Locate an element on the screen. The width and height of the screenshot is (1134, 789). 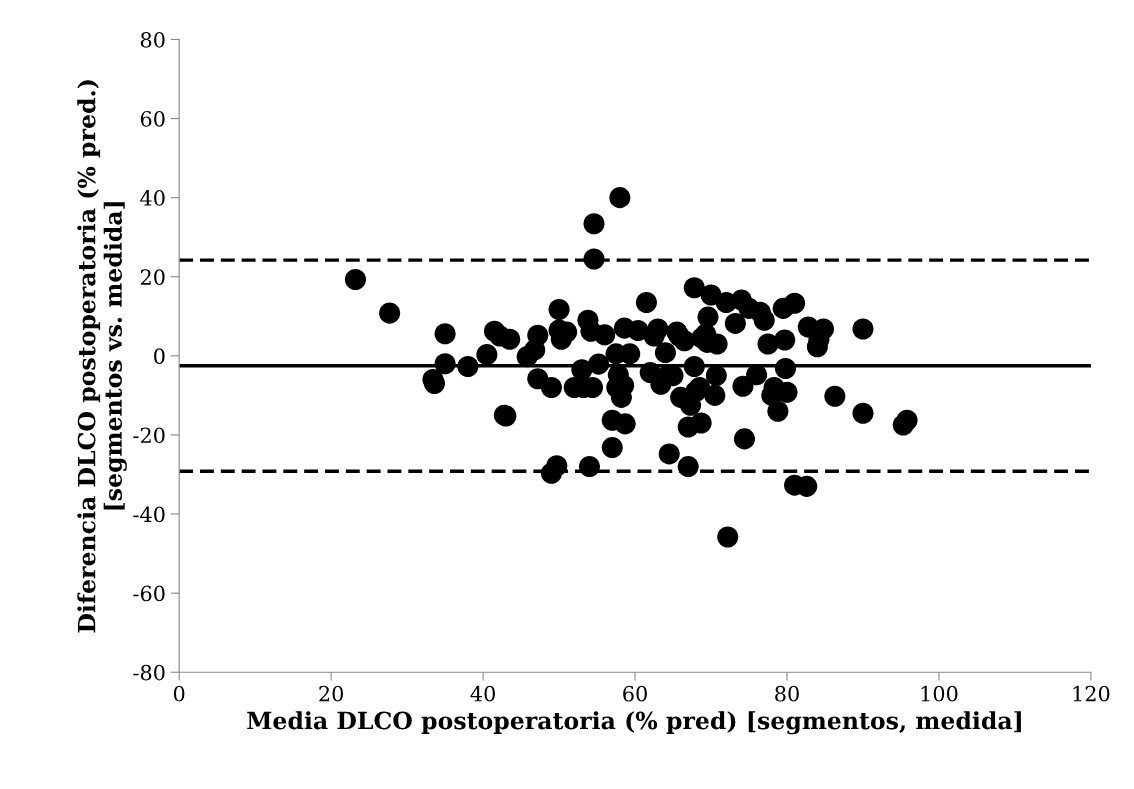
y-tick-label: -60 is located at coordinates (149, 593).